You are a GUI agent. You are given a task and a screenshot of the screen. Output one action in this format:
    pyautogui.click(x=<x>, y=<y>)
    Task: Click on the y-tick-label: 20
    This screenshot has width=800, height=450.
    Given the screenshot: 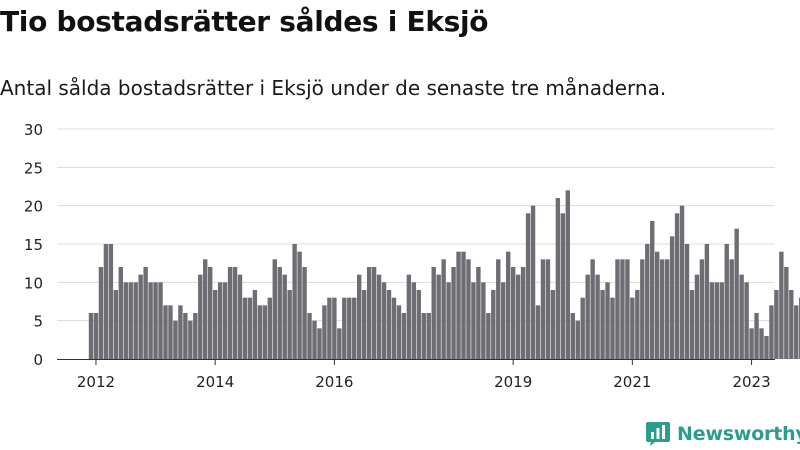 What is the action you would take?
    pyautogui.click(x=33, y=207)
    